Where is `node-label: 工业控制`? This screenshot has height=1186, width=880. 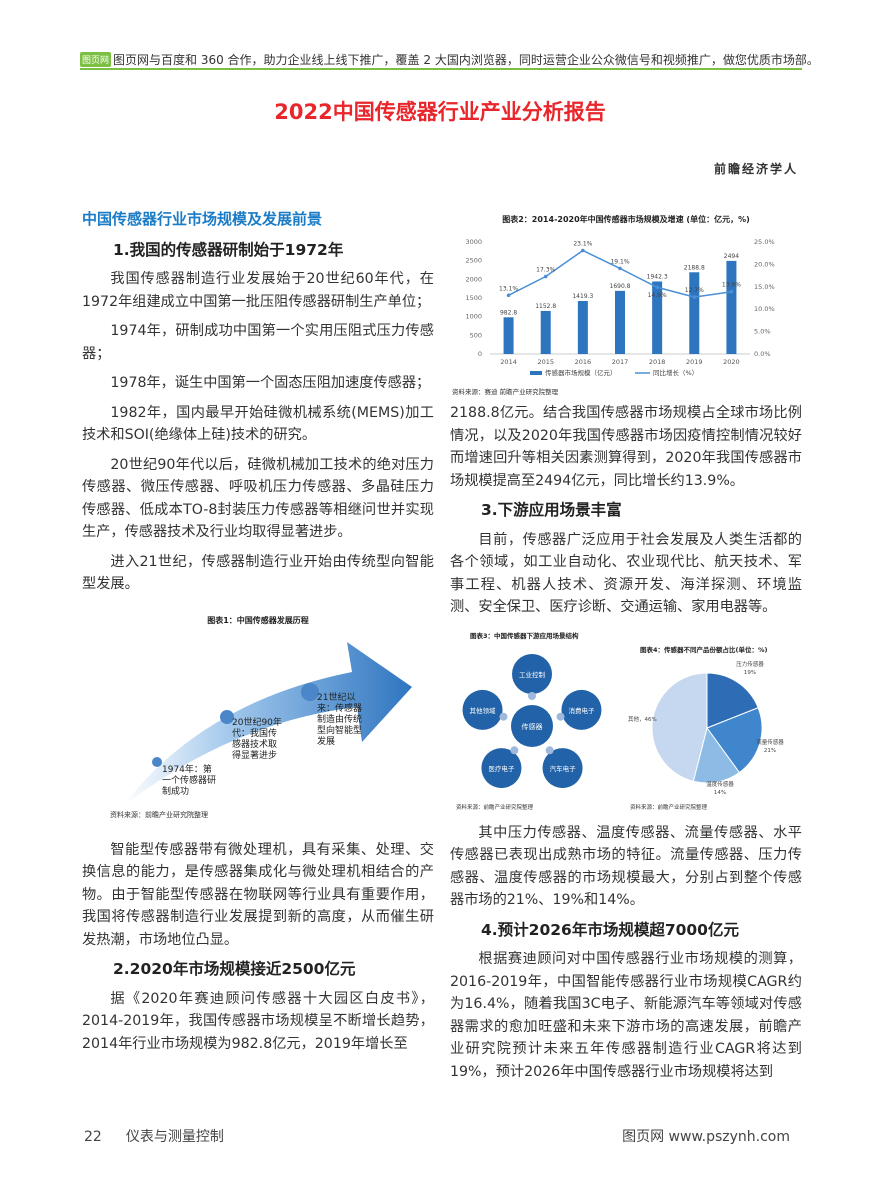
node-label: 工业控制 is located at coordinates (532, 674).